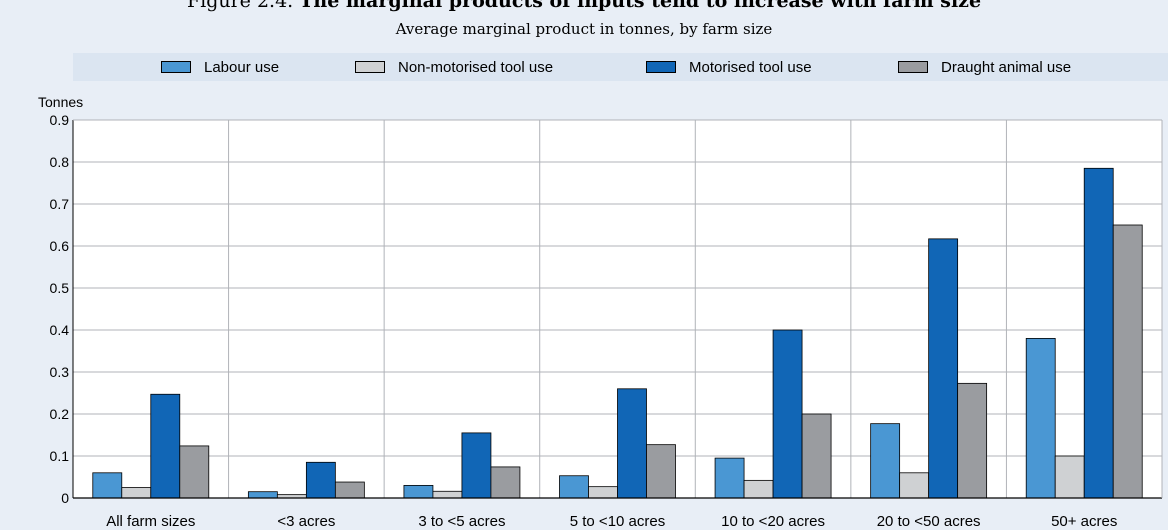  What do you see at coordinates (773, 521) in the screenshot?
I see `x-tick-label: 10 to <20 acres` at bounding box center [773, 521].